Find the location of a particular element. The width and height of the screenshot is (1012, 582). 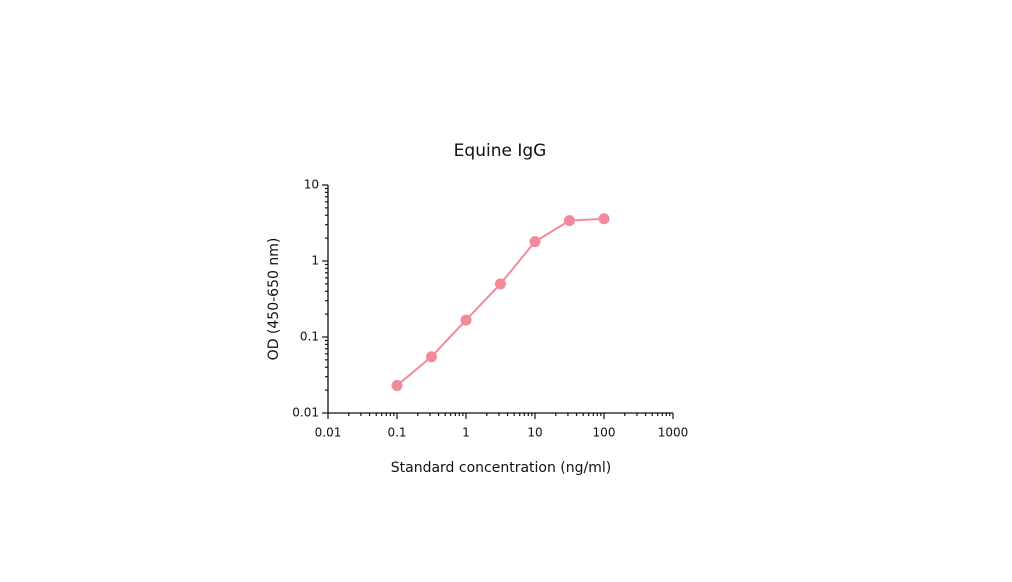

x-tick-label: 1 is located at coordinates (466, 433).